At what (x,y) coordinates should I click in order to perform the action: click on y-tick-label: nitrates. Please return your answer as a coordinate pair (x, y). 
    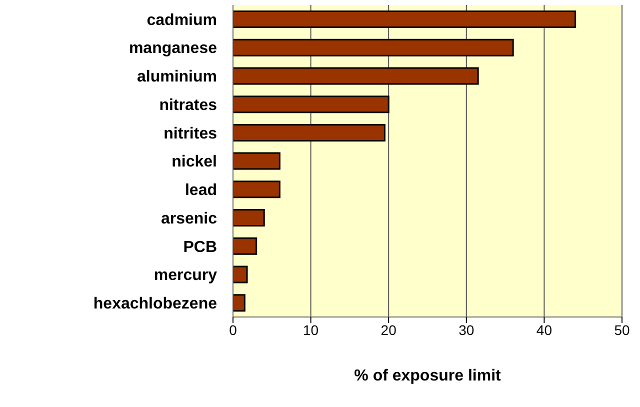
    Looking at the image, I should click on (188, 105).